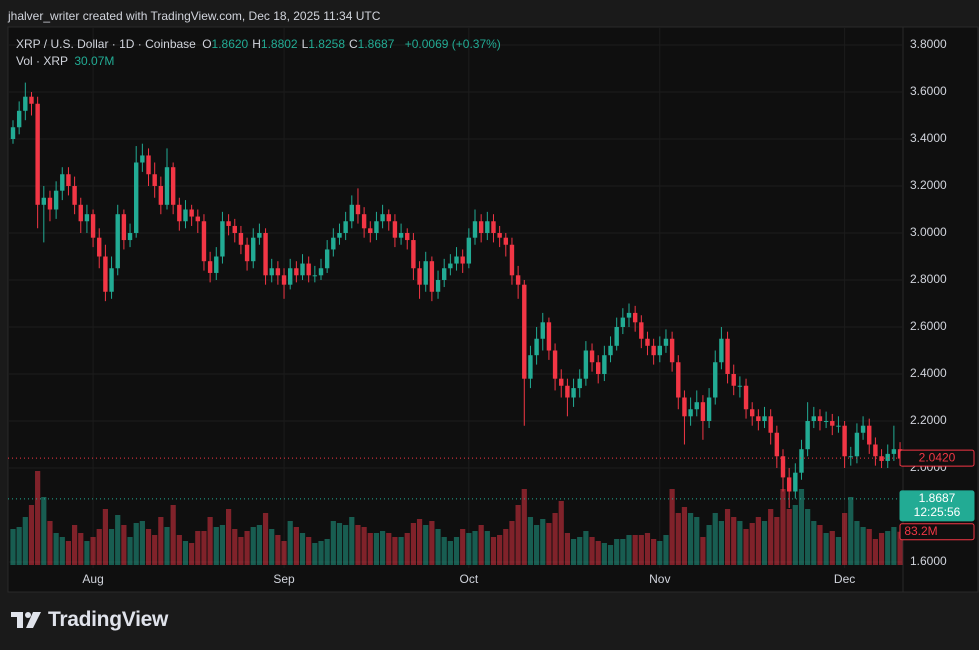  I want to click on y-tick-label: 3.2000, so click(928, 185).